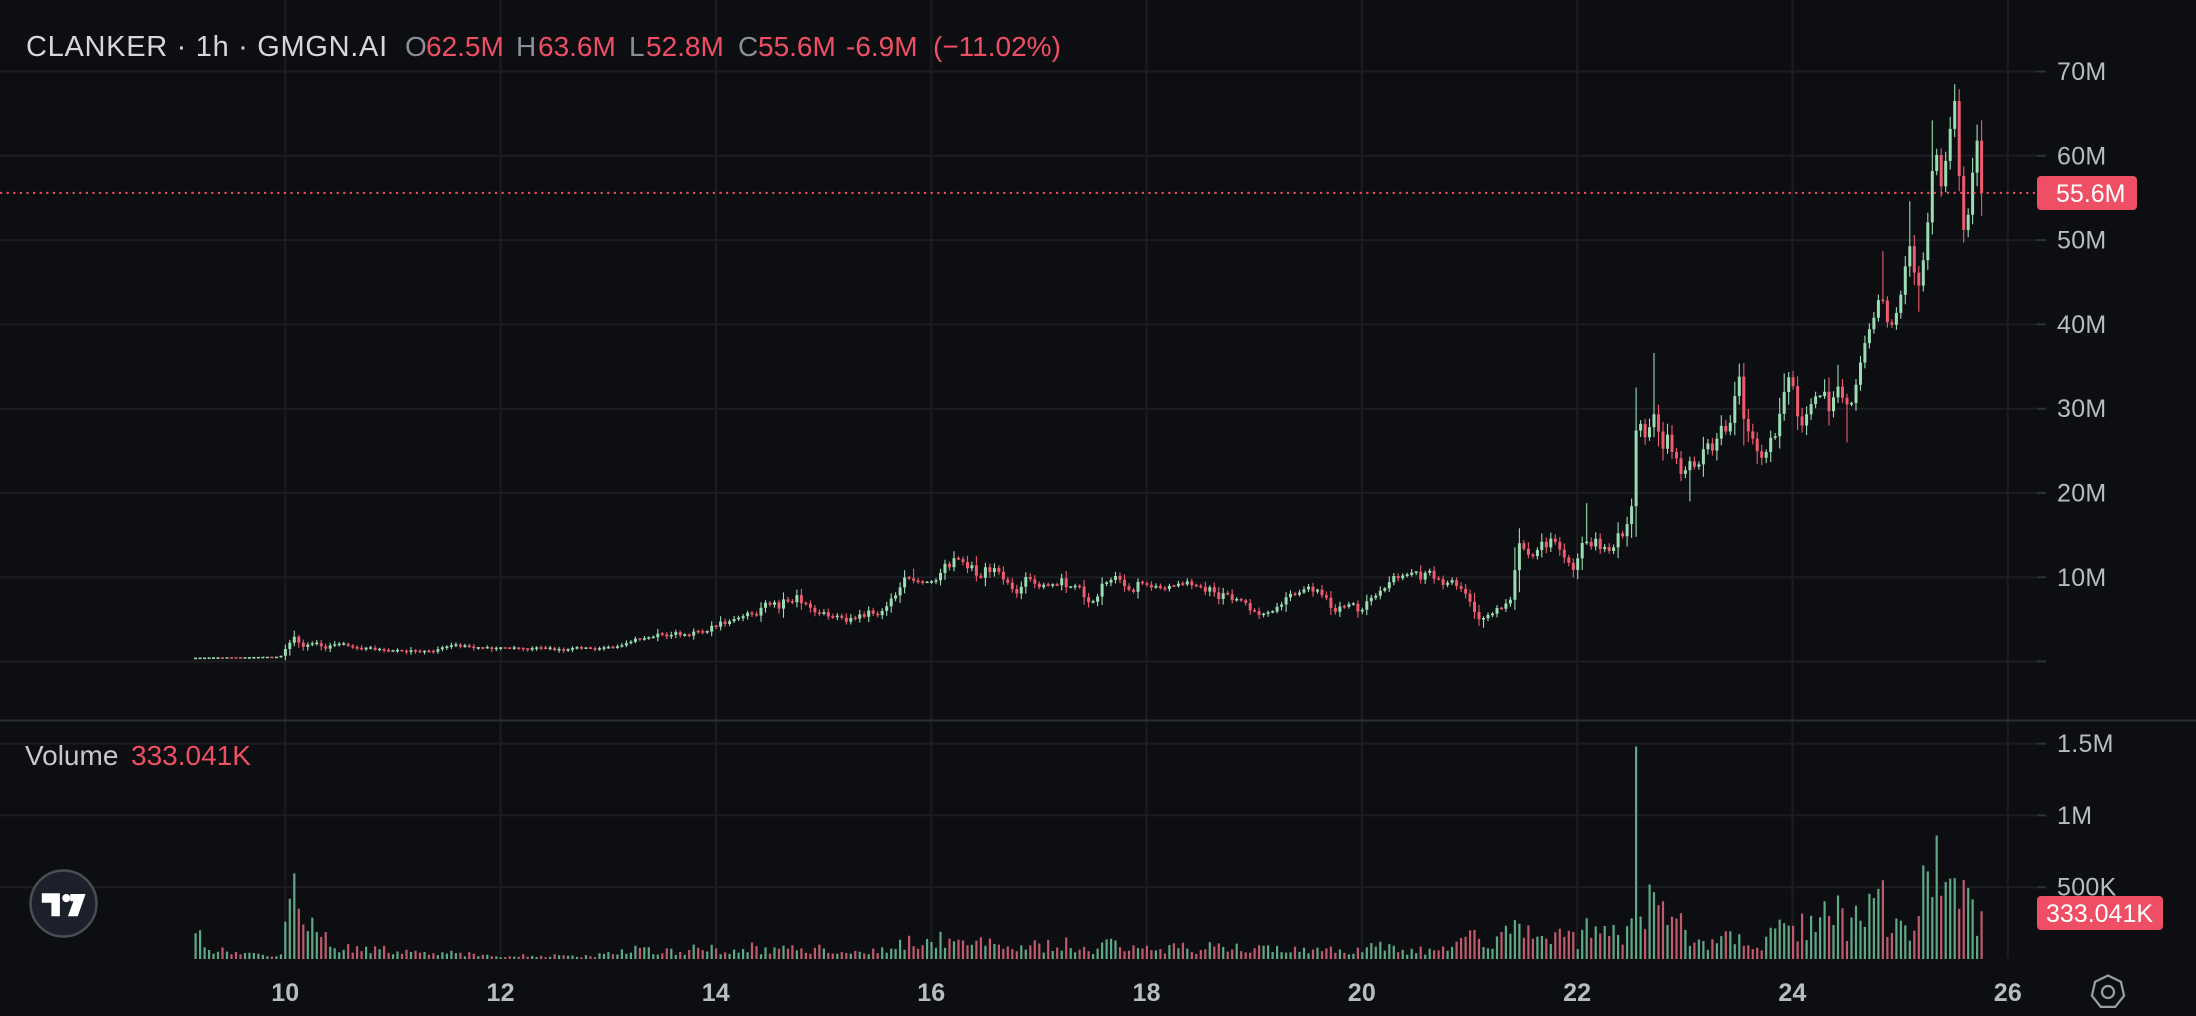 This screenshot has width=2196, height=1016. I want to click on svg-text: 24, so click(1792, 993).